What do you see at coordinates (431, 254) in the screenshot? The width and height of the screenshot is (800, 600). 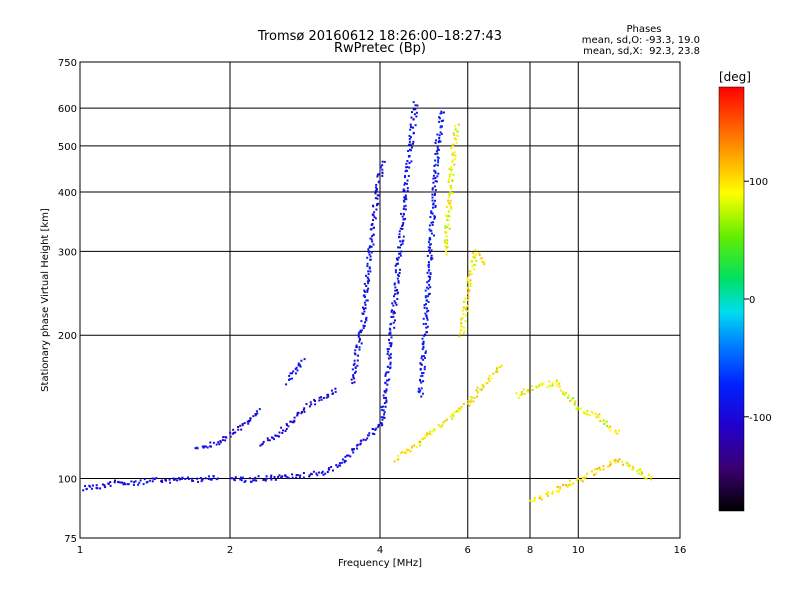 I see `trace-o` at bounding box center [431, 254].